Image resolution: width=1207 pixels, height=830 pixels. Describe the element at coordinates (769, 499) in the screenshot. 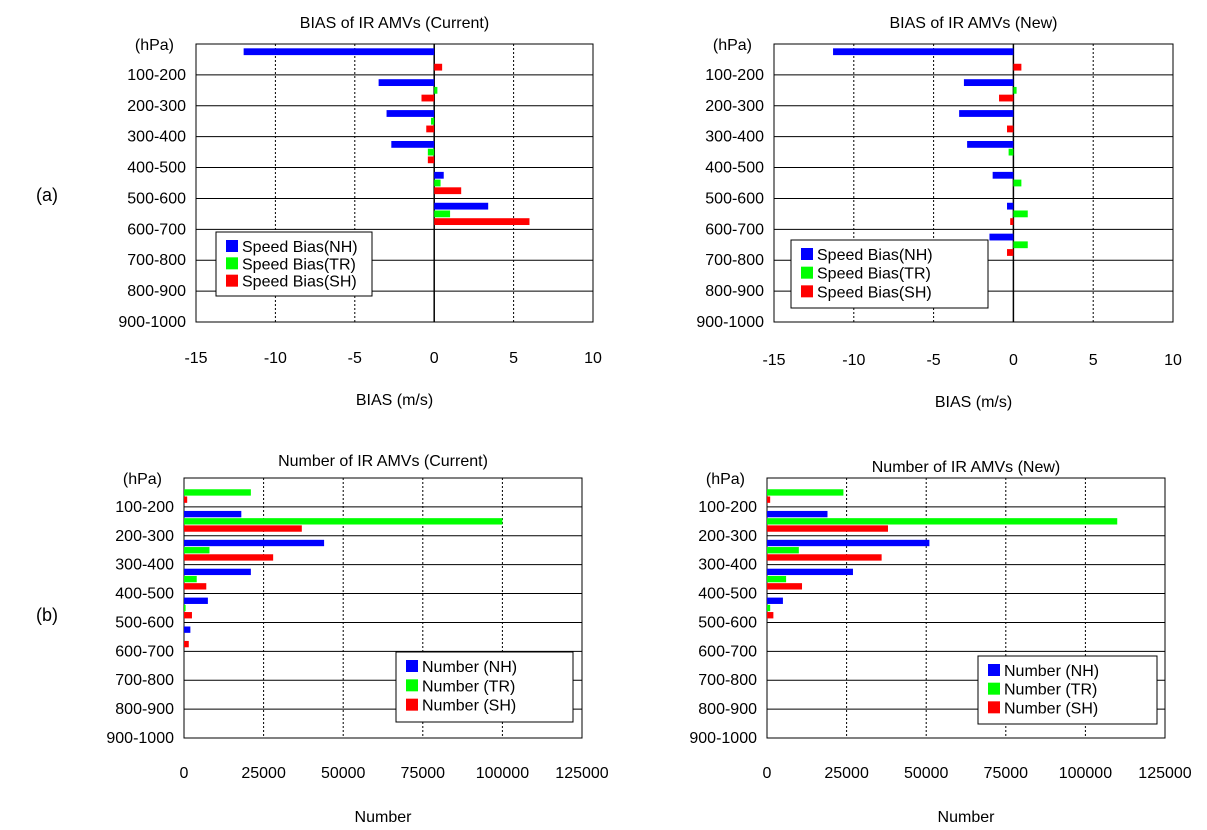

I see `bar-number-new-s2-c0` at that location.